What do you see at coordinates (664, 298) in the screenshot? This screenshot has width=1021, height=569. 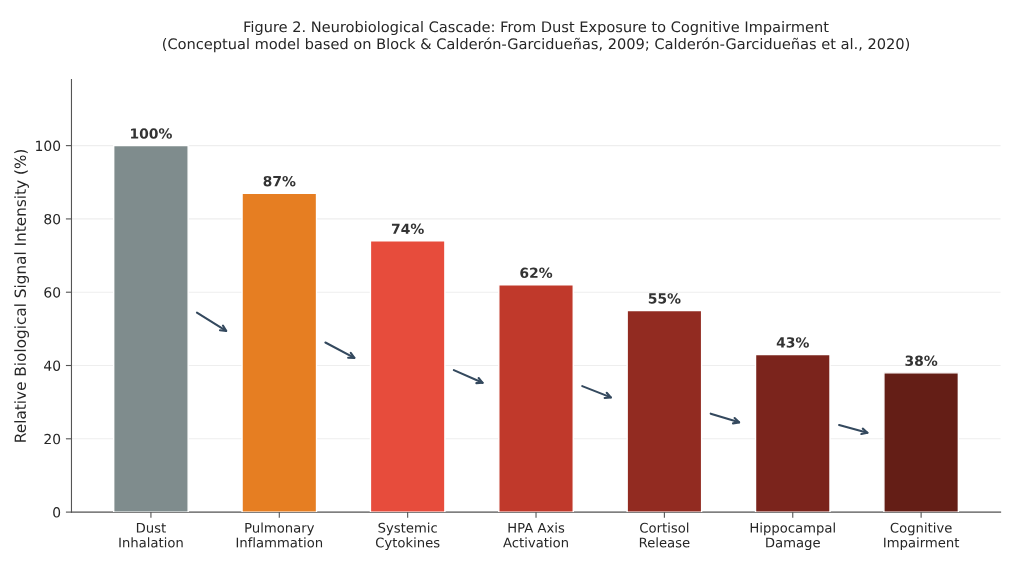 I see `data-label: 55%` at bounding box center [664, 298].